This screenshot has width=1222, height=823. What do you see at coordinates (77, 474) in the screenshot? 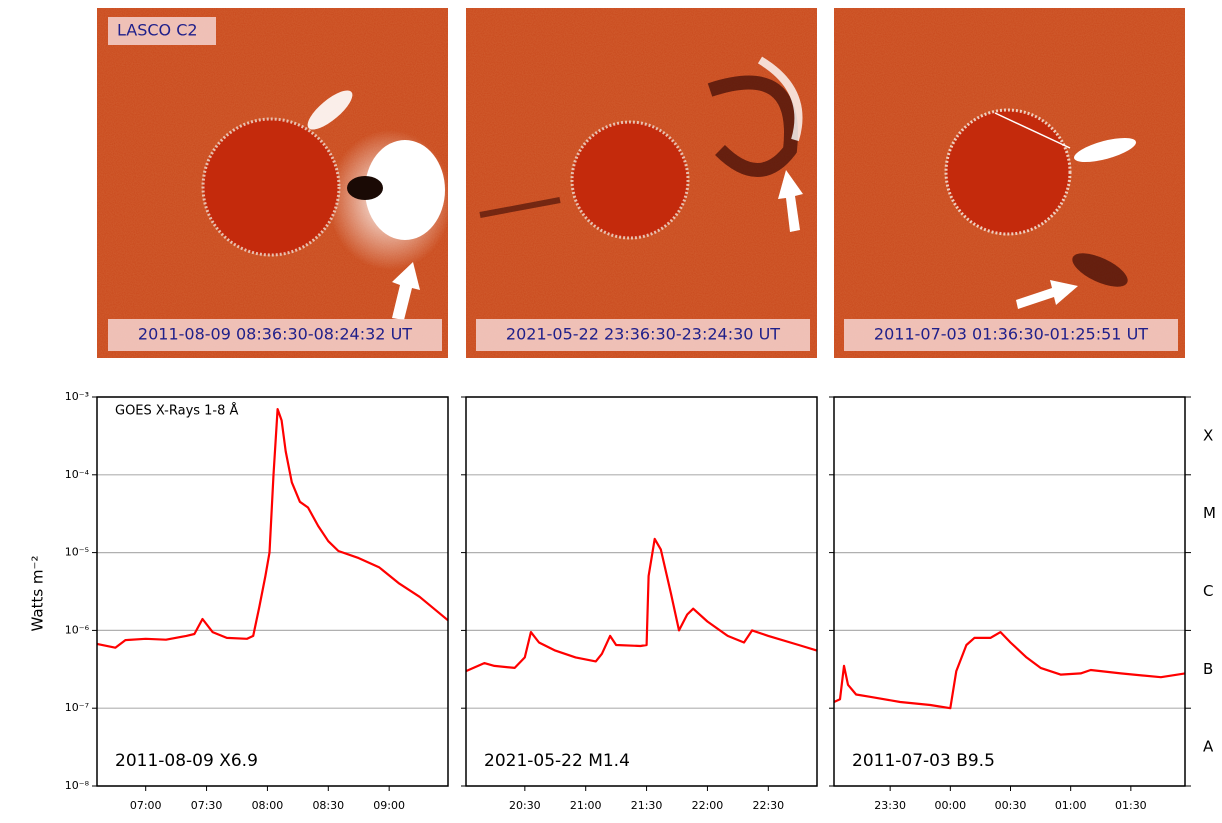
I see `y-tick-label: 10⁻⁴` at bounding box center [77, 474].